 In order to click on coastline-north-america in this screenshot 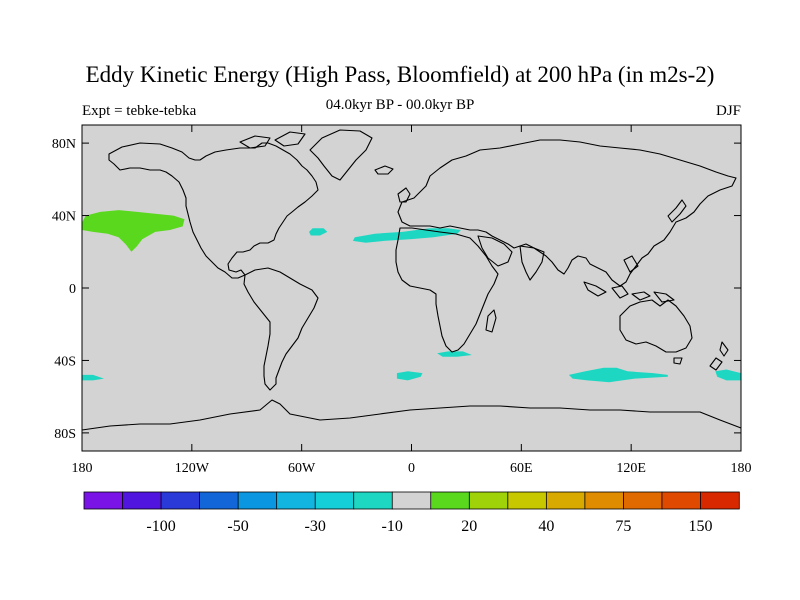, I will do `click(213, 210)`.